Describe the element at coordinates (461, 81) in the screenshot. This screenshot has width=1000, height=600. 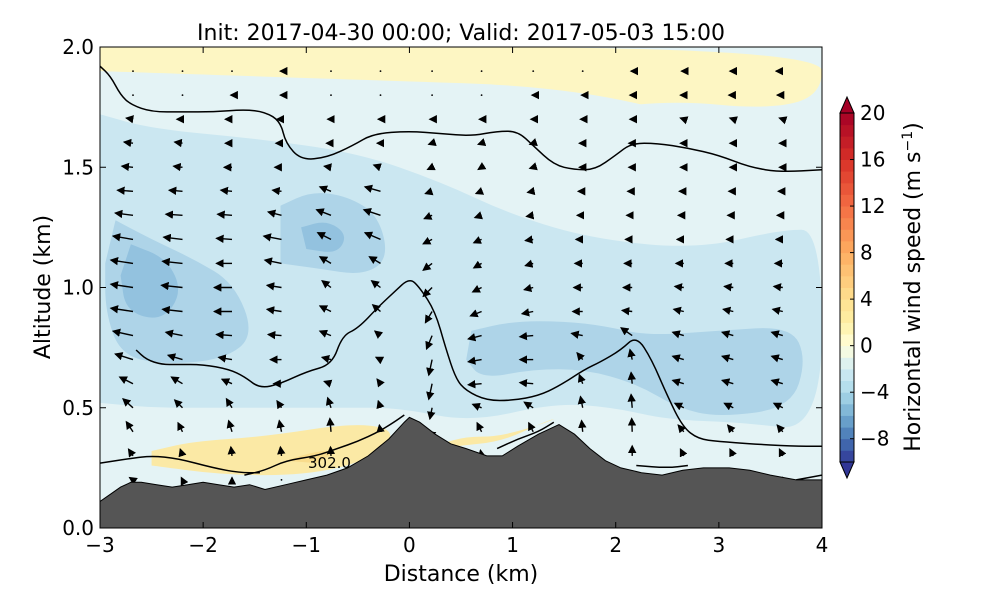
I see `wind-speed-region` at that location.